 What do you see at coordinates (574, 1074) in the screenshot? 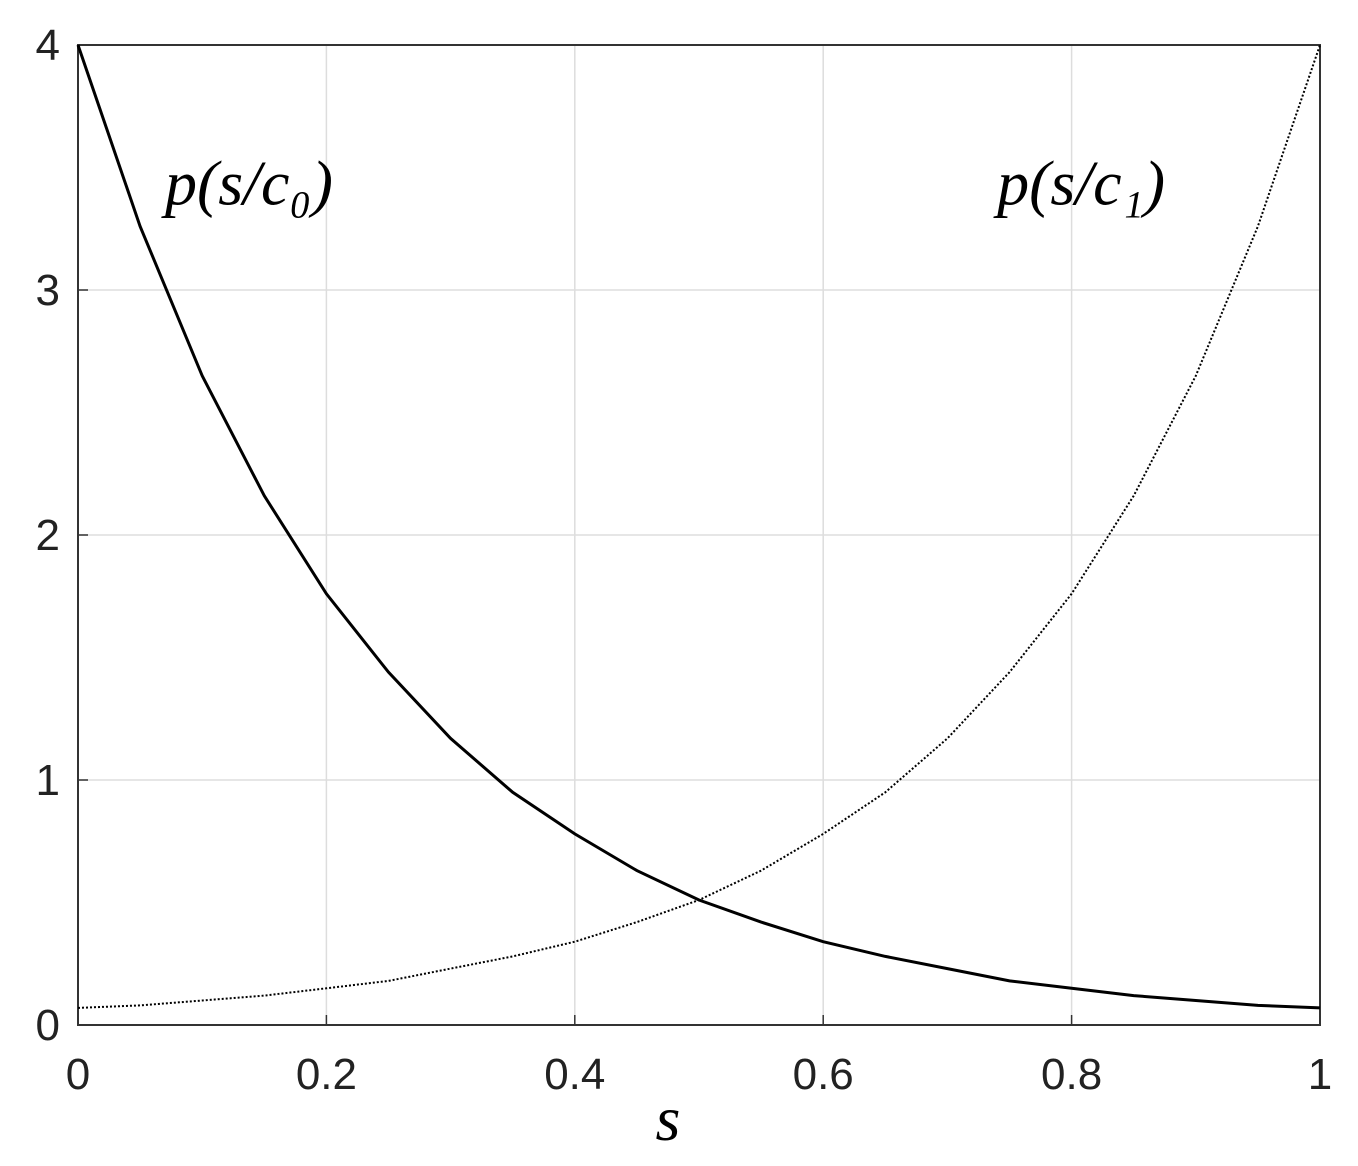
I see `x-tick-label: 0.4` at bounding box center [574, 1074].